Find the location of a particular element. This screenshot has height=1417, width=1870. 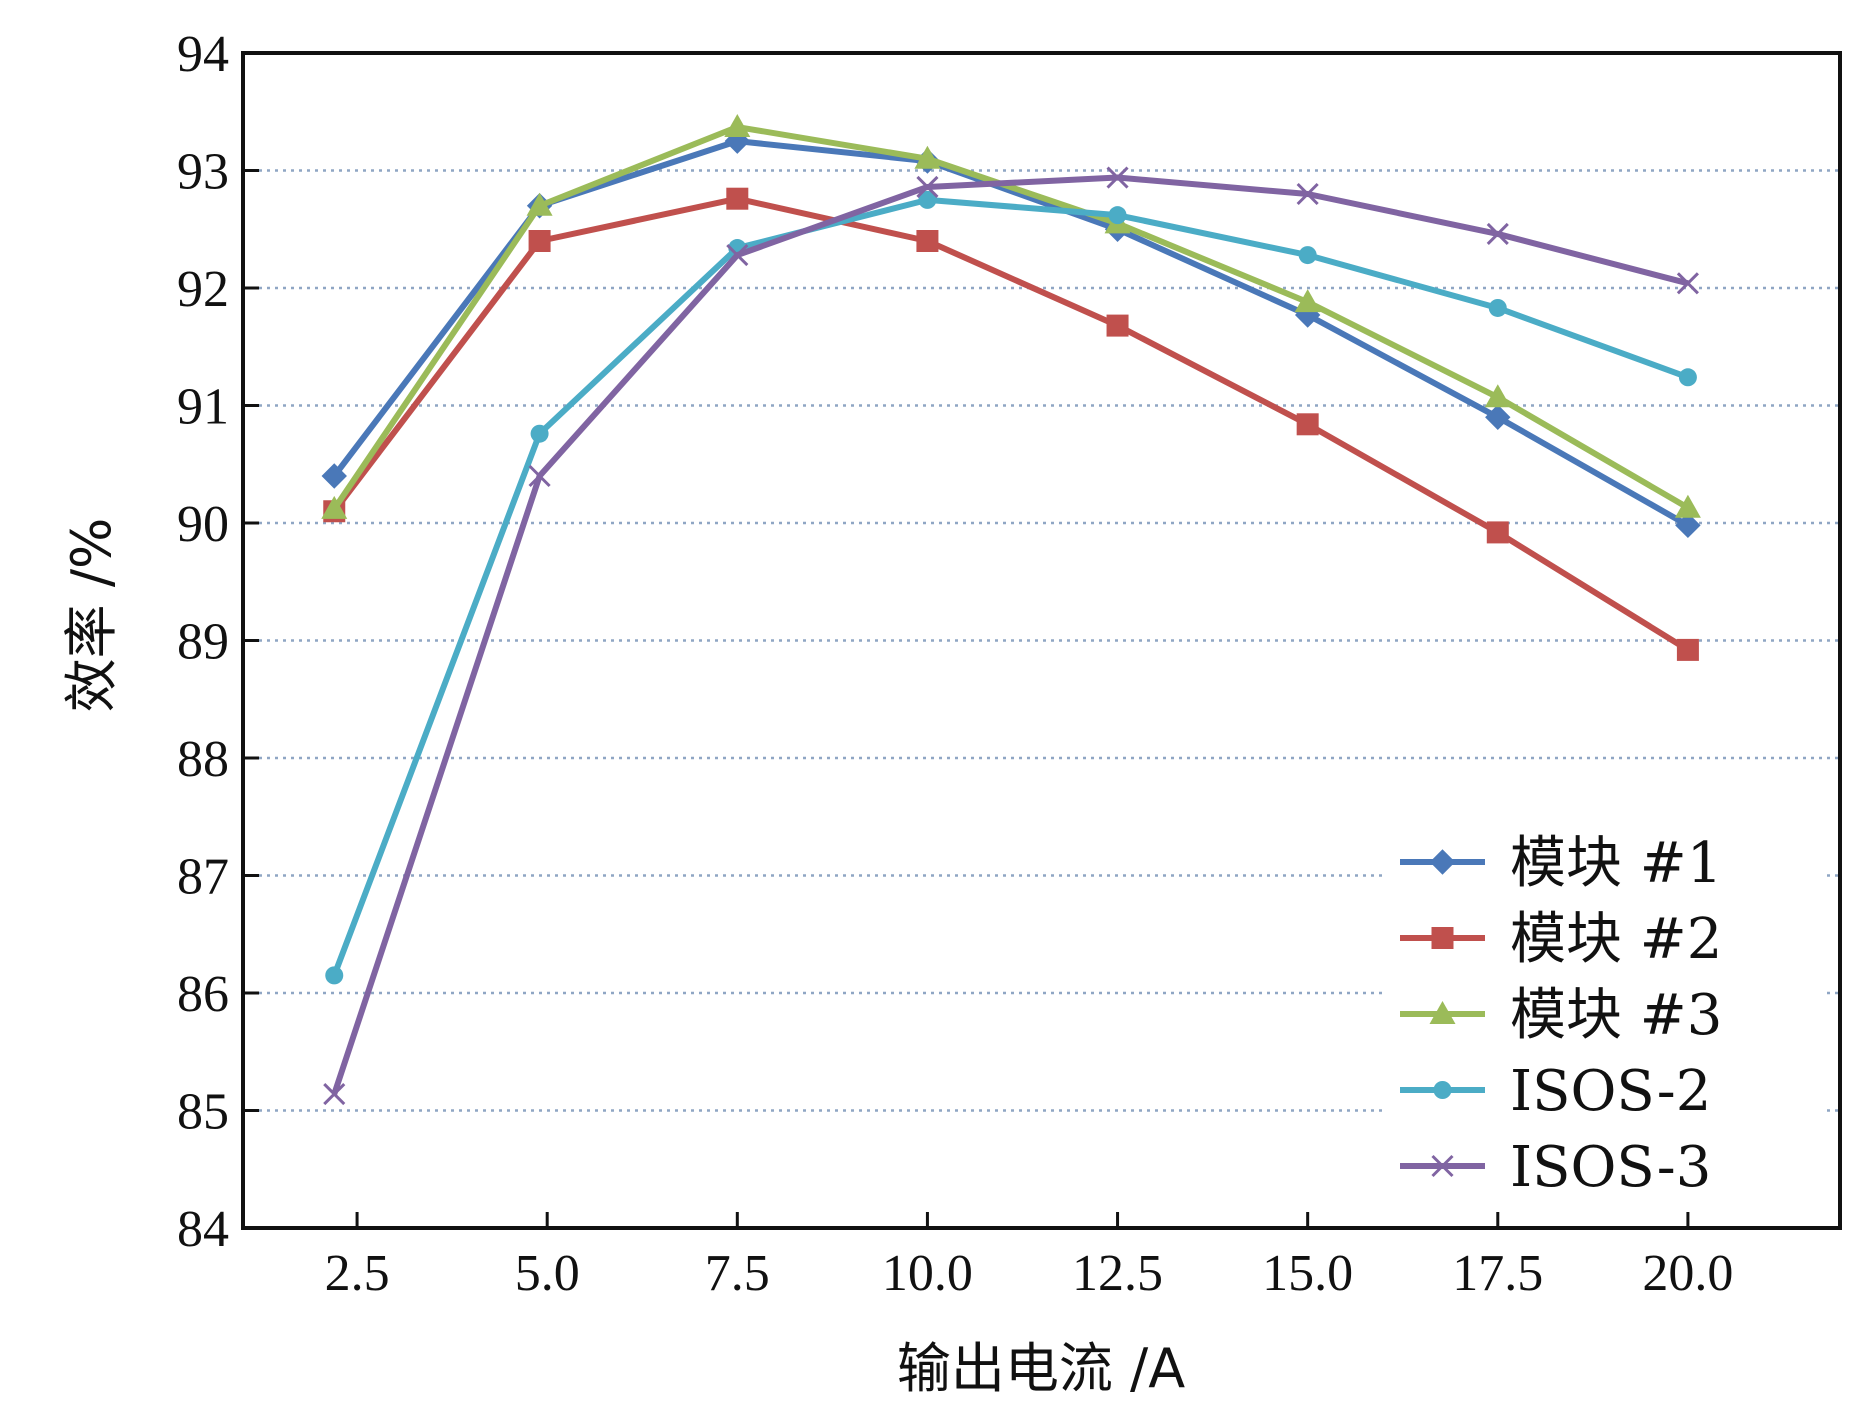

x-tick-label: 17.5 is located at coordinates (1497, 1273).